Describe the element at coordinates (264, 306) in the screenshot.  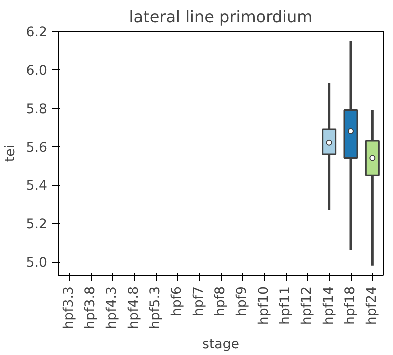
I see `x-tick-label: hpf10` at that location.